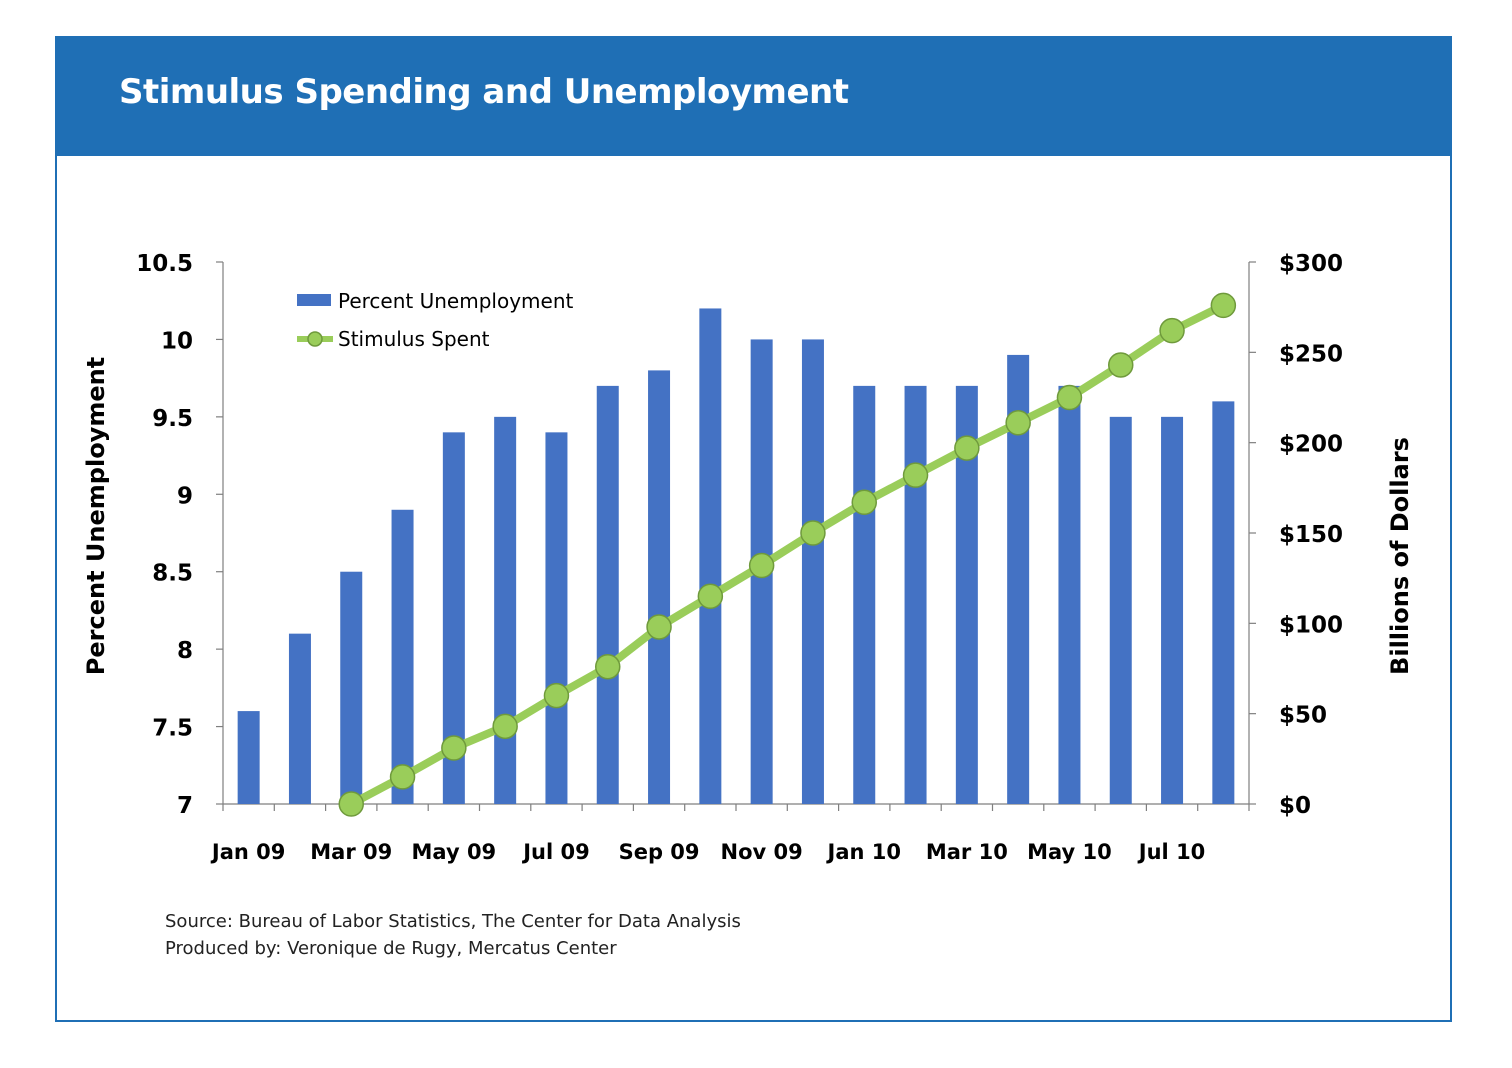 The image size is (1512, 1068). Describe the element at coordinates (1171, 852) in the screenshot. I see `x-tick-label: Jul 10` at that location.